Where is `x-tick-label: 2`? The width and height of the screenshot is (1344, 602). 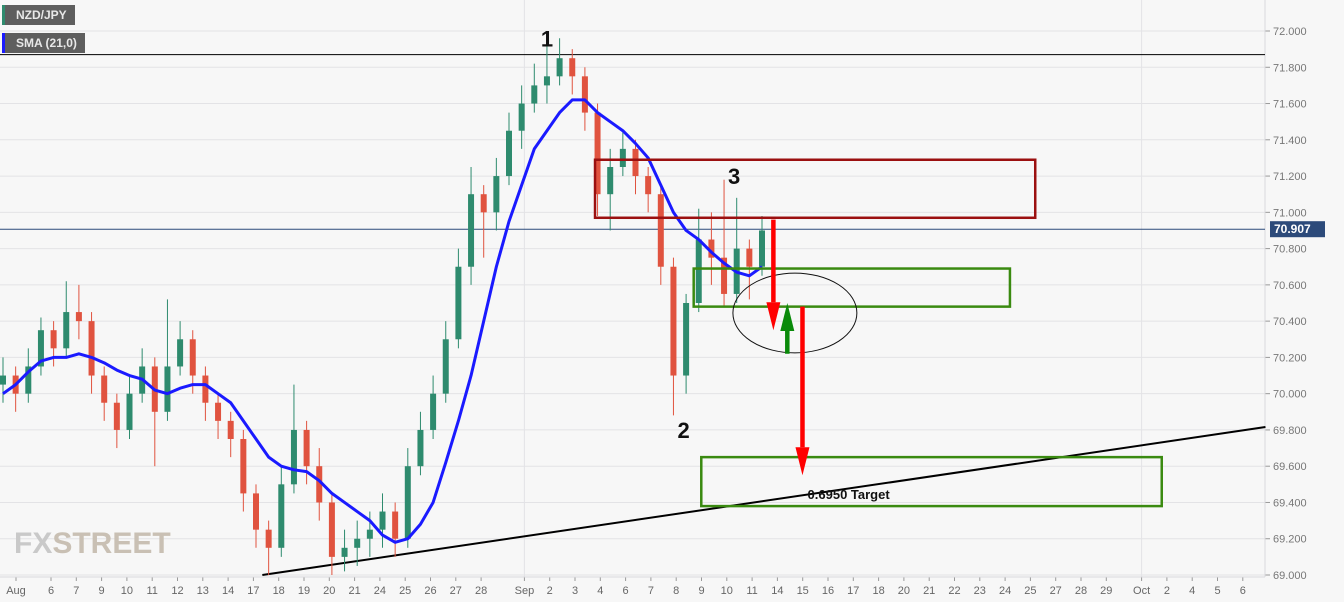
x-tick-label: 2 is located at coordinates (550, 591).